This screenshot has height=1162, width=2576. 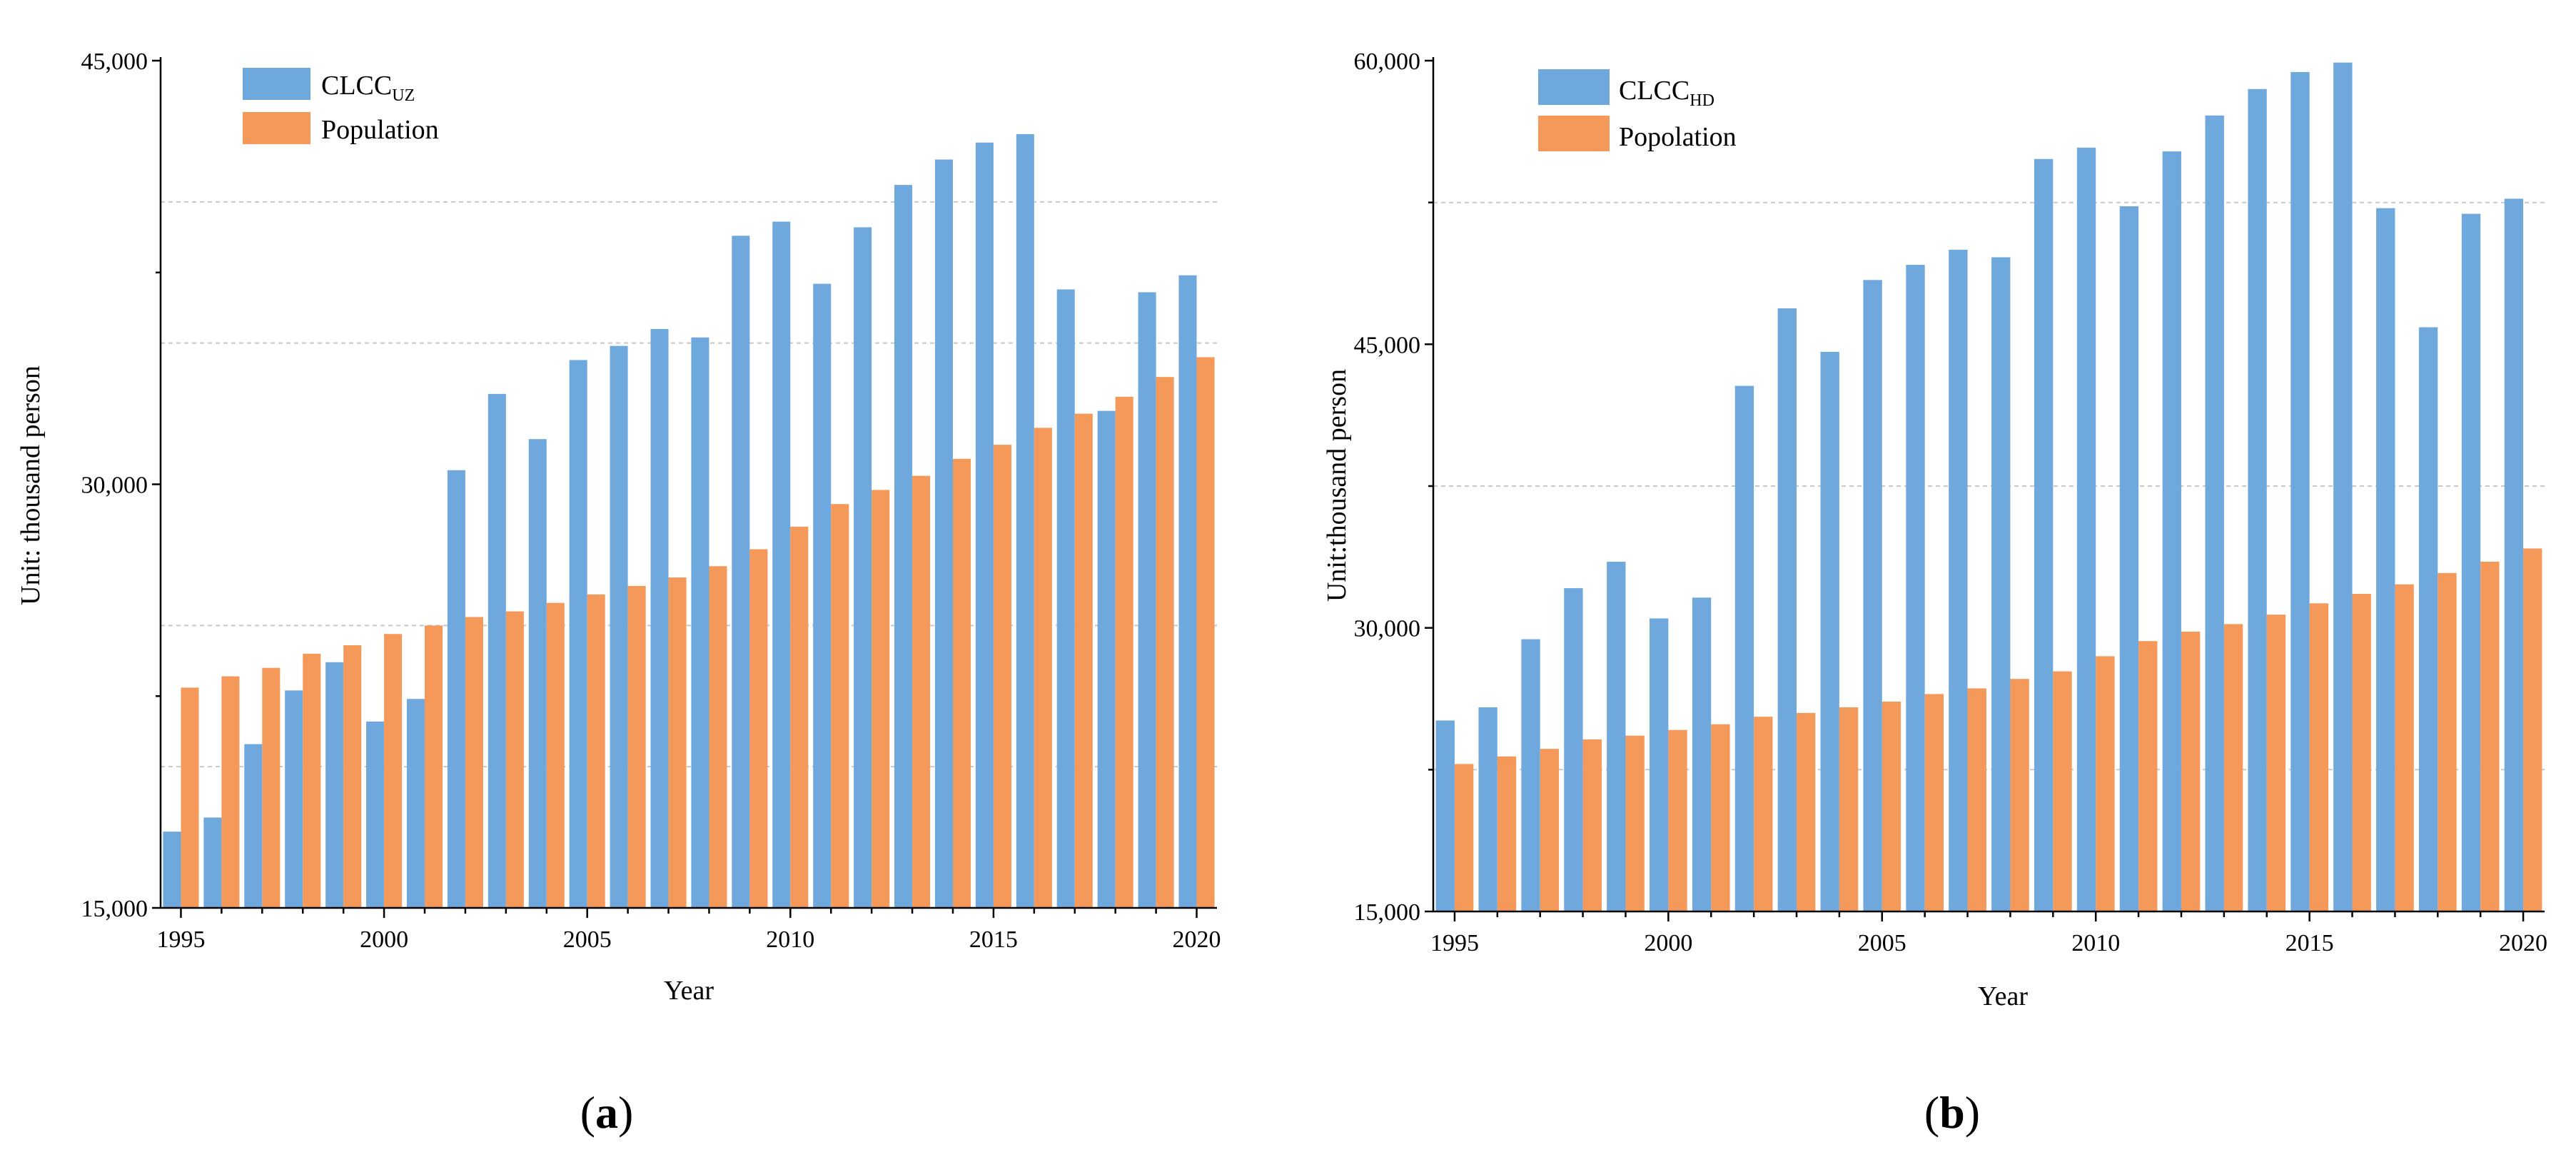 What do you see at coordinates (180, 939) in the screenshot?
I see `x-tick-label: 1995` at bounding box center [180, 939].